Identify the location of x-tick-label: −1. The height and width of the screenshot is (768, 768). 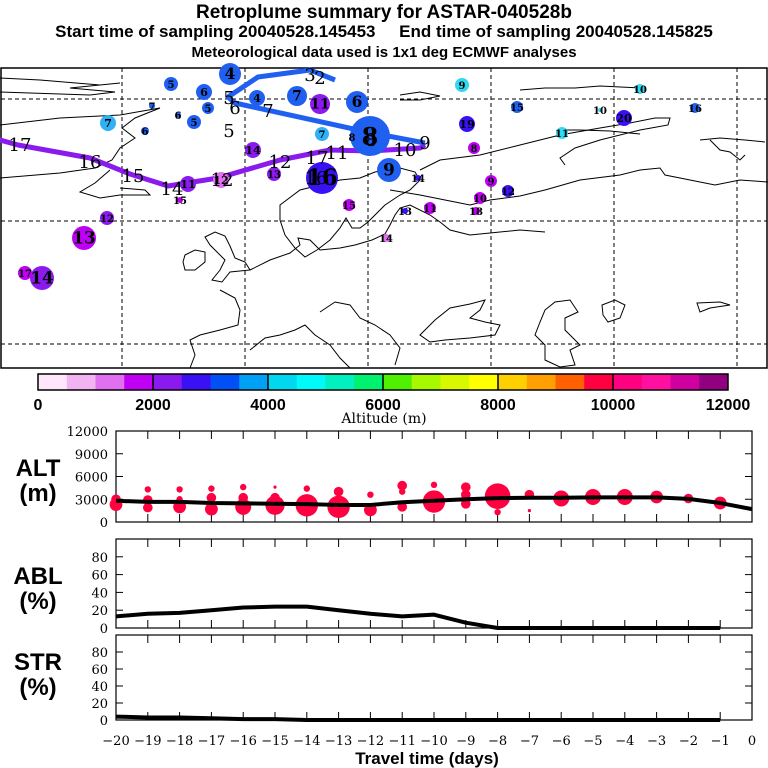
(720, 741).